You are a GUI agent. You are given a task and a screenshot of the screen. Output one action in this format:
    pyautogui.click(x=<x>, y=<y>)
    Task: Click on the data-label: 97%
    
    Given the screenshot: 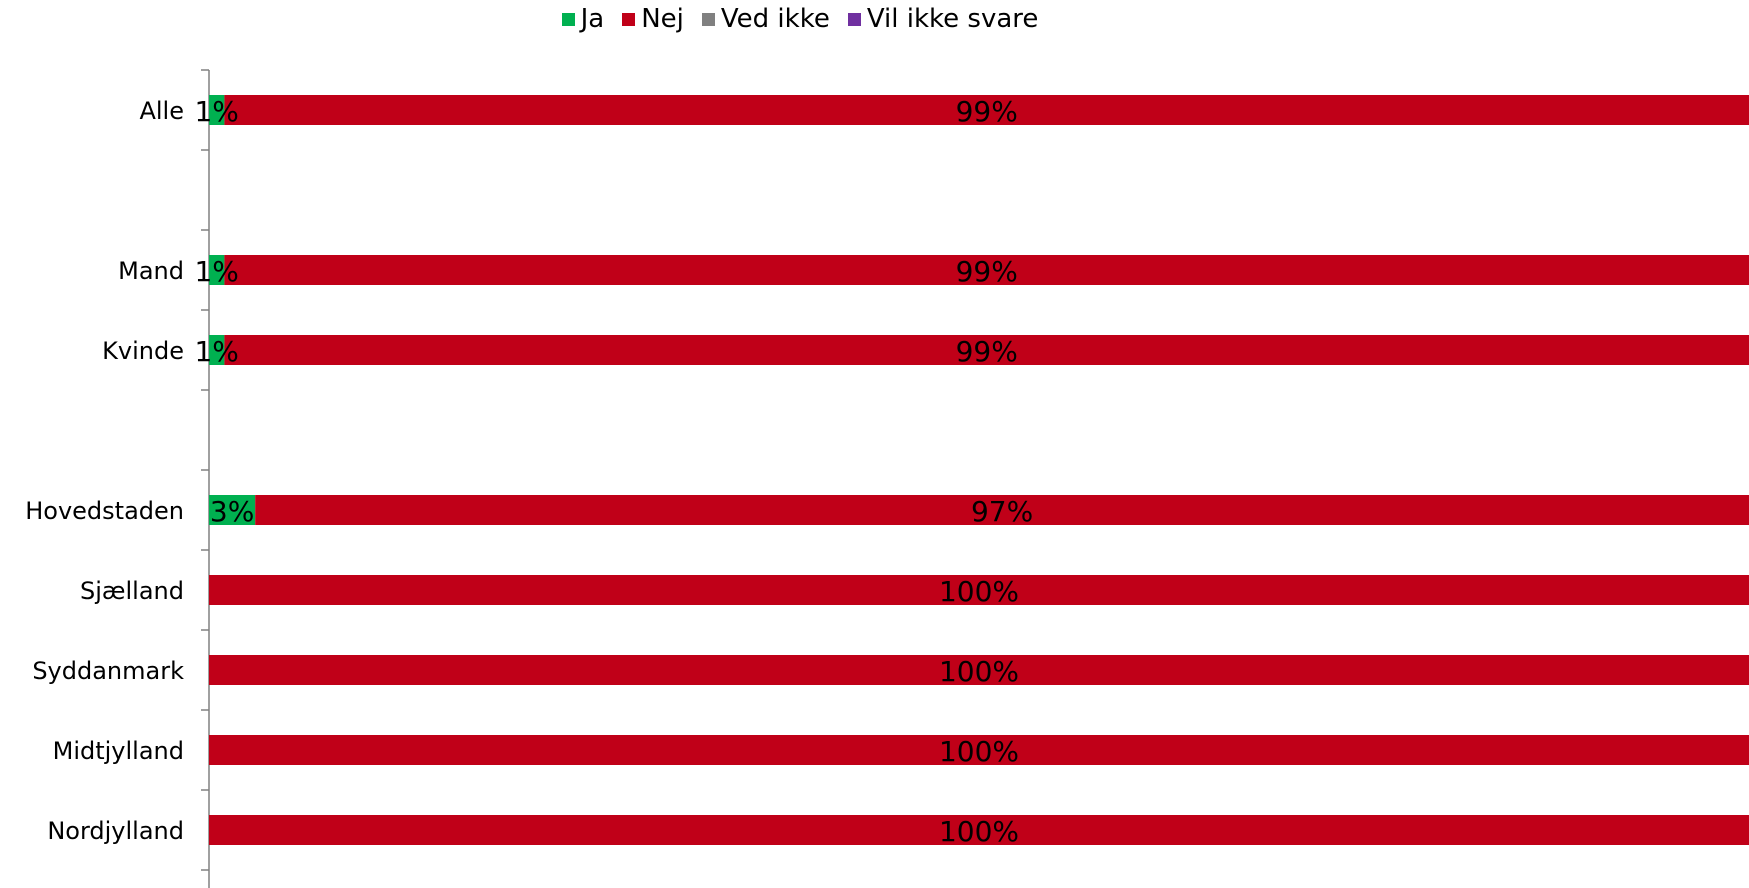 What is the action you would take?
    pyautogui.click(x=1002, y=511)
    